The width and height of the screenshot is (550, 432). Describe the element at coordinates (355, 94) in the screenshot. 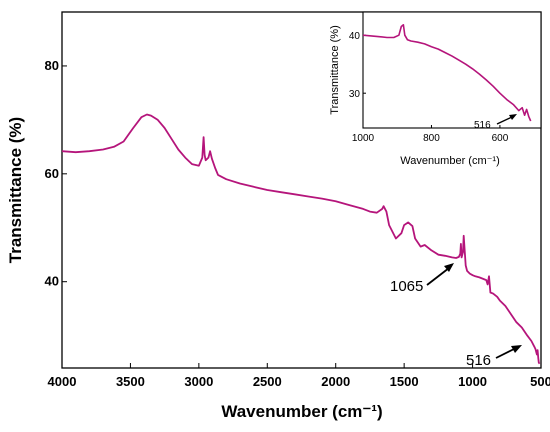

I see `inset-y-tick-label: 30` at that location.